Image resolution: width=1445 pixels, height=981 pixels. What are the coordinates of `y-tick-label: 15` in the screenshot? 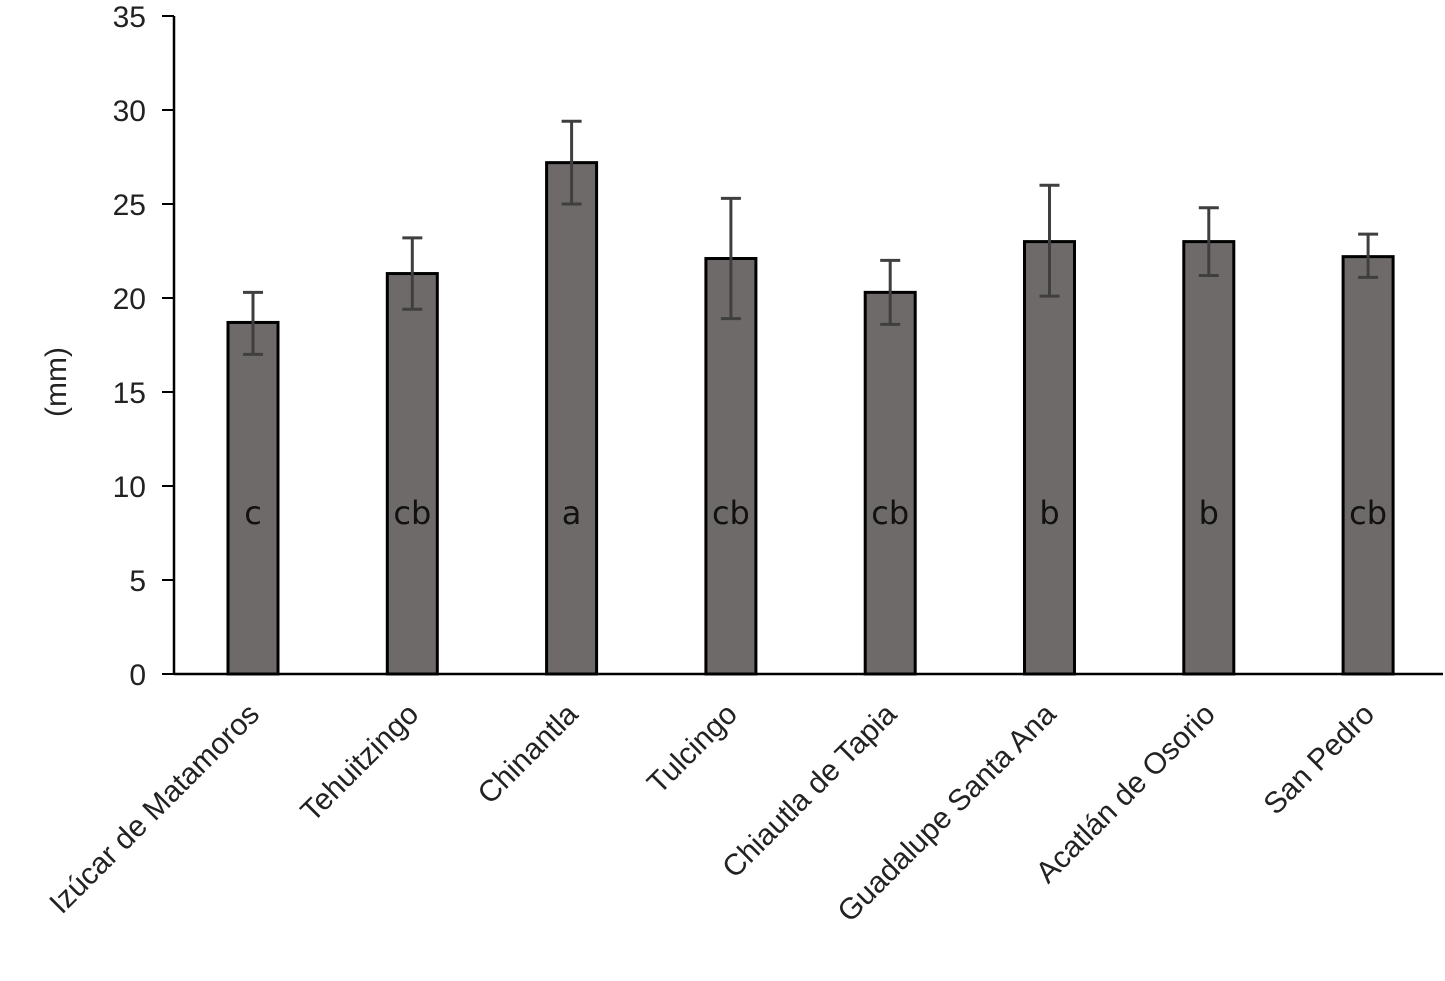 It's located at (129, 393).